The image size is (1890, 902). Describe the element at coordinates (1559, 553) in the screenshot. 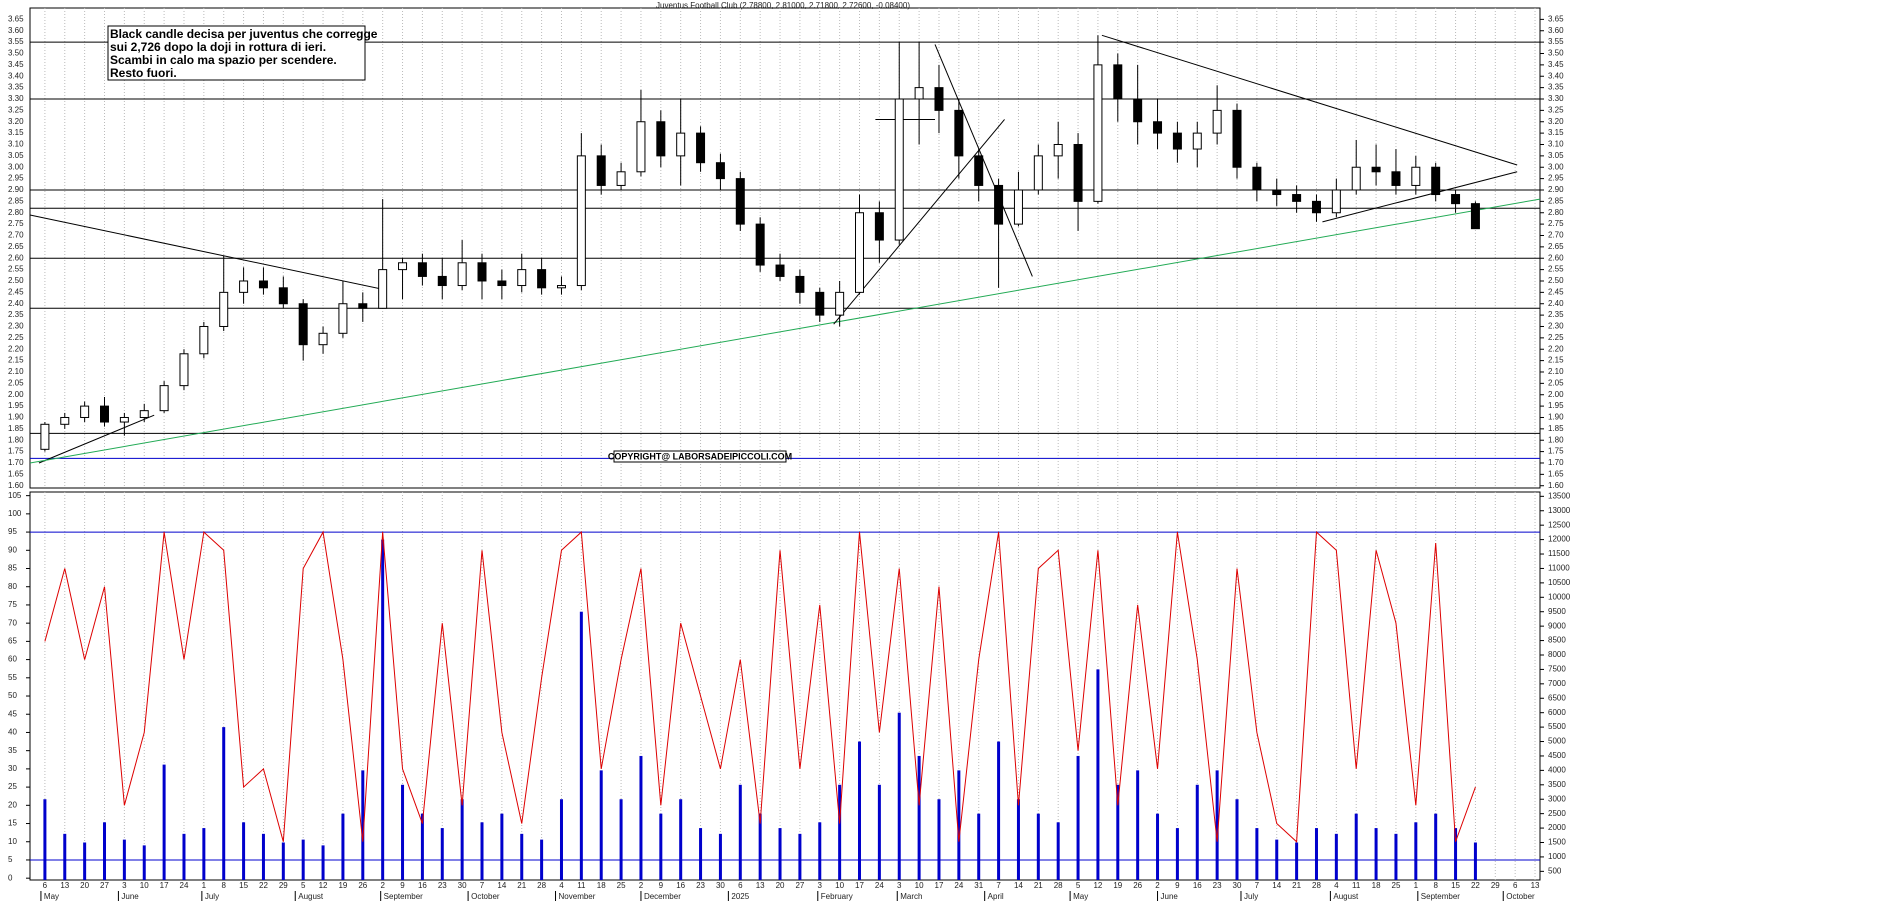

I see `volume-tick-label: 11500` at that location.